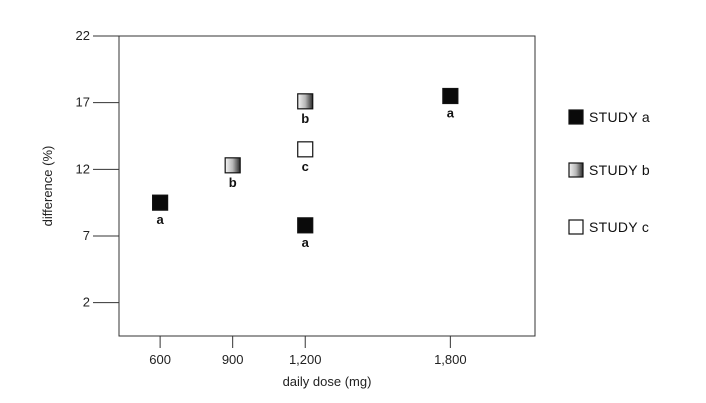 This screenshot has height=403, width=706. What do you see at coordinates (619, 227) in the screenshot?
I see `legend-label: STUDY c` at bounding box center [619, 227].